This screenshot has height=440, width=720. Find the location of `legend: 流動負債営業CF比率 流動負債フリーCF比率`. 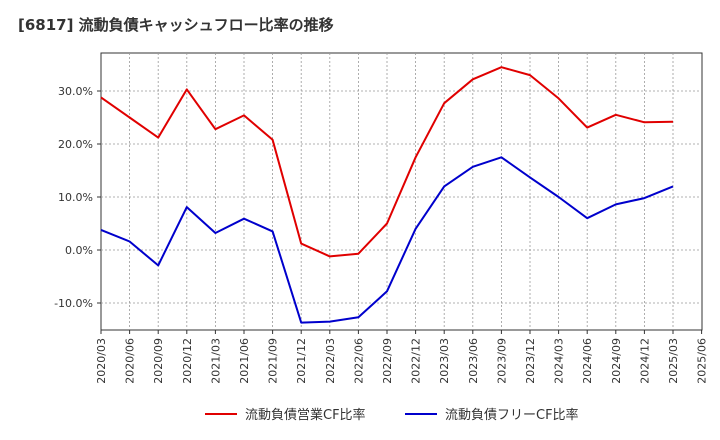

legend: 流動負債営業CF比率 流動負債フリーCF比率 is located at coordinates (392, 415).